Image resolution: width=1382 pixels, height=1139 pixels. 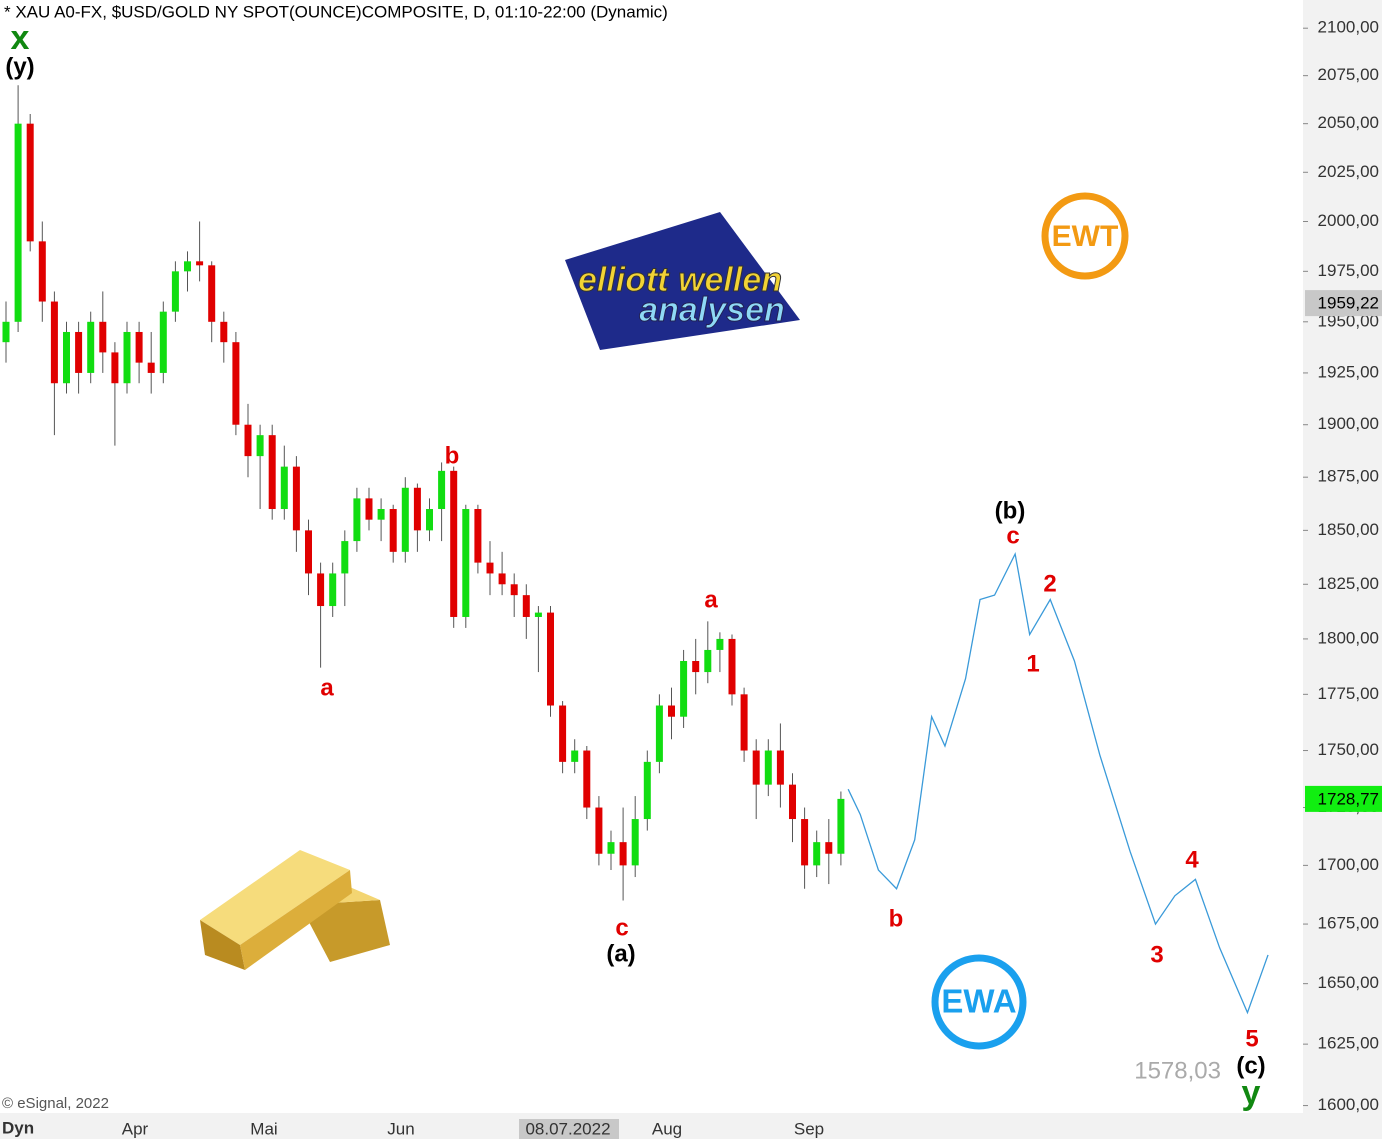 What do you see at coordinates (55, 1103) in the screenshot?
I see `copyright: © eSignal, 2022` at bounding box center [55, 1103].